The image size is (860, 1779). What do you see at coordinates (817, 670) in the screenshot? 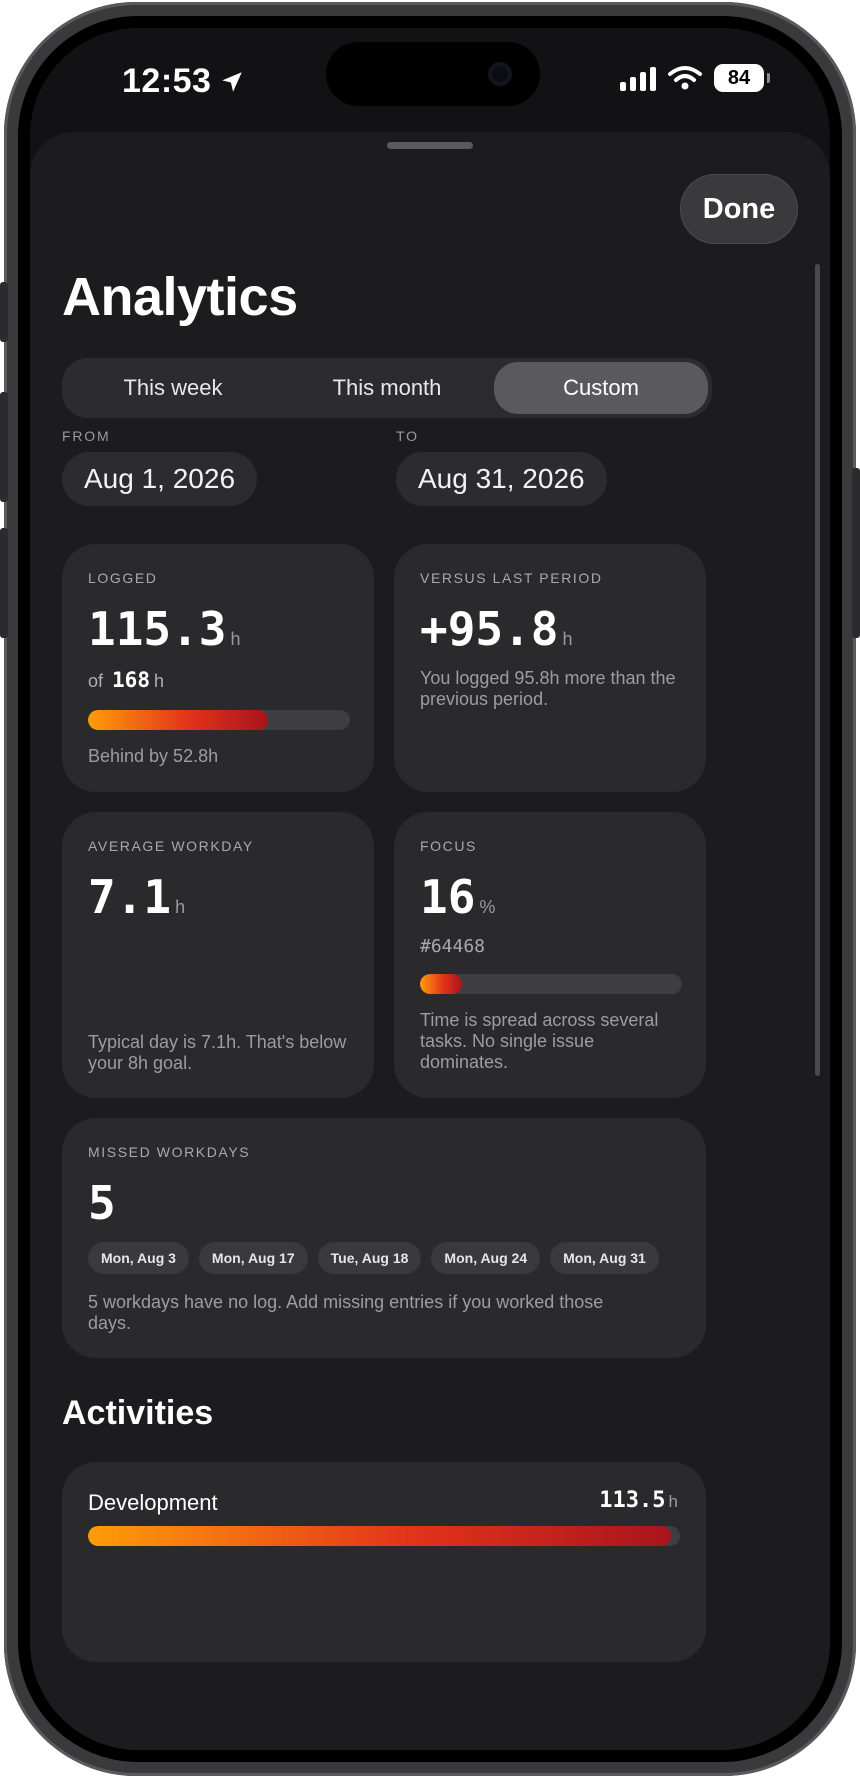
I see `scroll-indicator` at bounding box center [817, 670].